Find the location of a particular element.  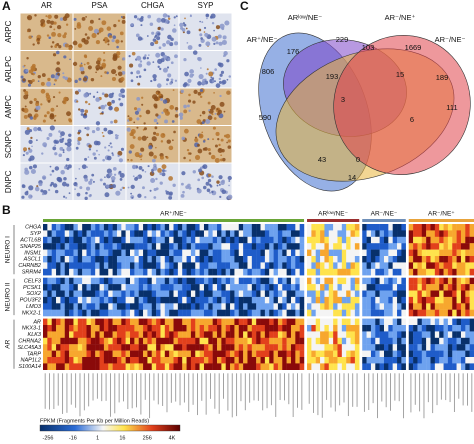

gene-label: NKX2-1 is located at coordinates (31, 313).